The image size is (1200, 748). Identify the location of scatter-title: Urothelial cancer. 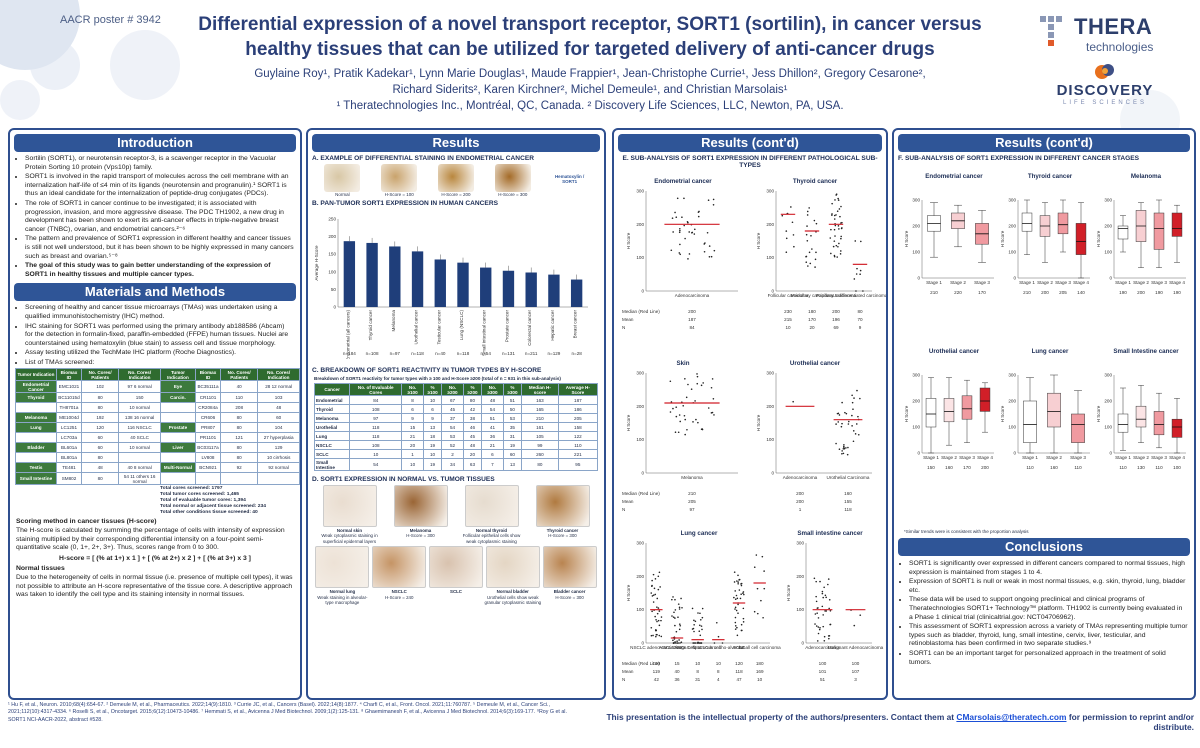
(815, 363).